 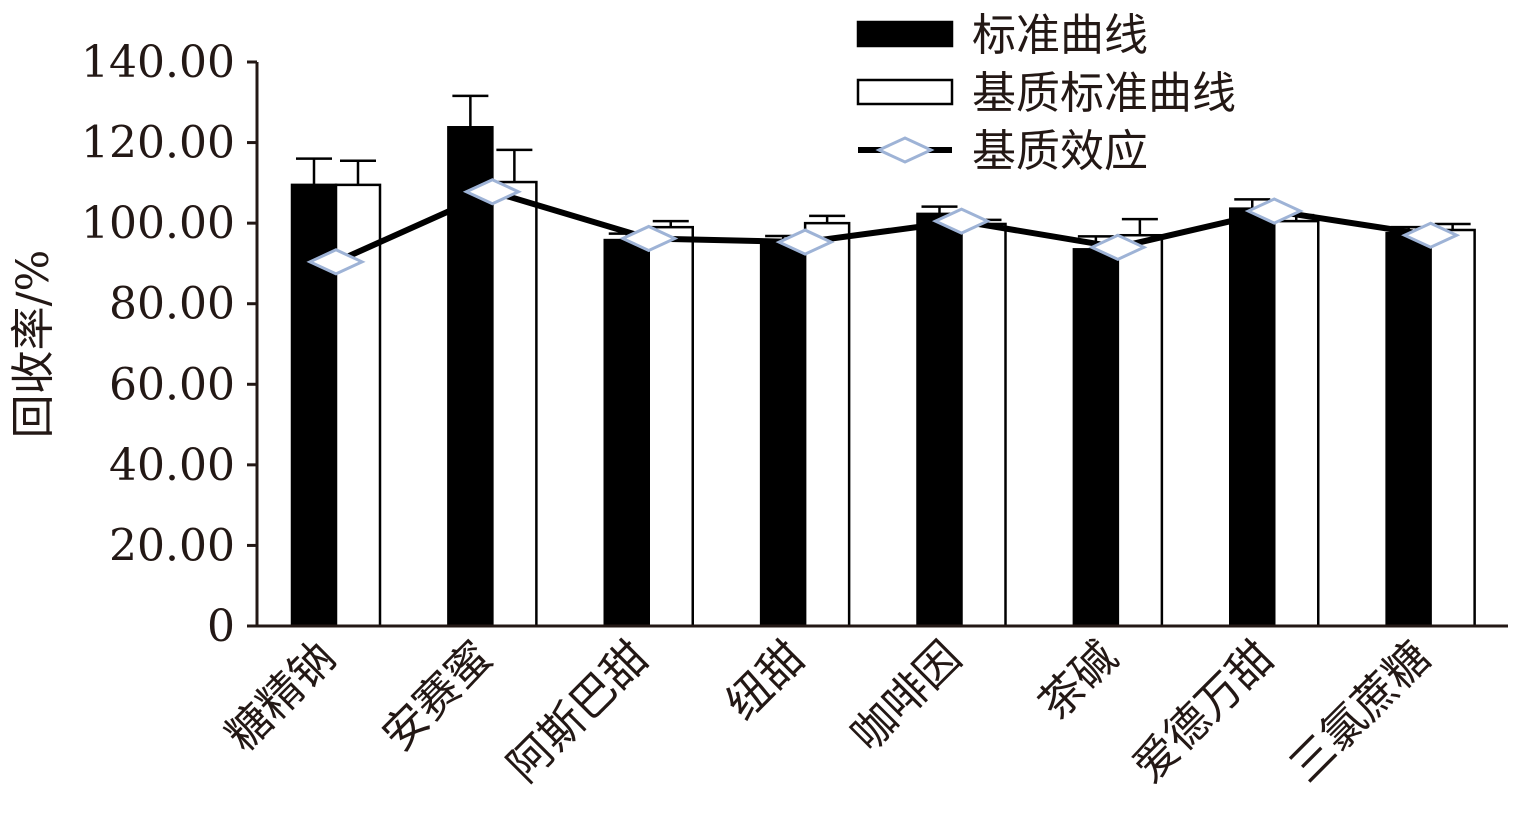 What do you see at coordinates (169, 344) in the screenshot?
I see `y-axis-ticks: 0 20.00 40.00 60.00 80.00 100.00 120.00 140.00` at bounding box center [169, 344].